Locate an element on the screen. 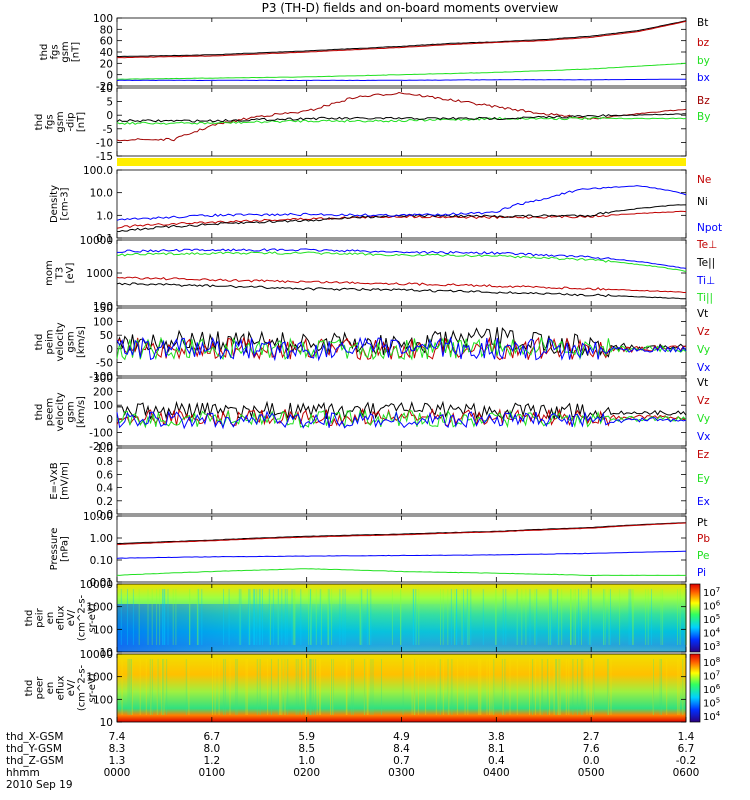  footer-value: 8.5 is located at coordinates (306, 749).